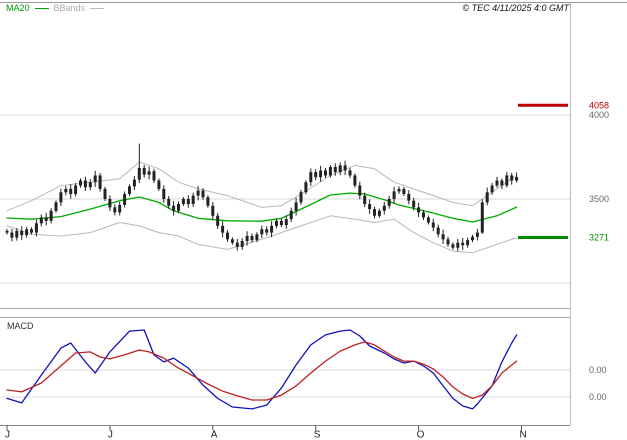 Image resolution: width=627 pixels, height=440 pixels. I want to click on month-tick-label: J, so click(110, 435).